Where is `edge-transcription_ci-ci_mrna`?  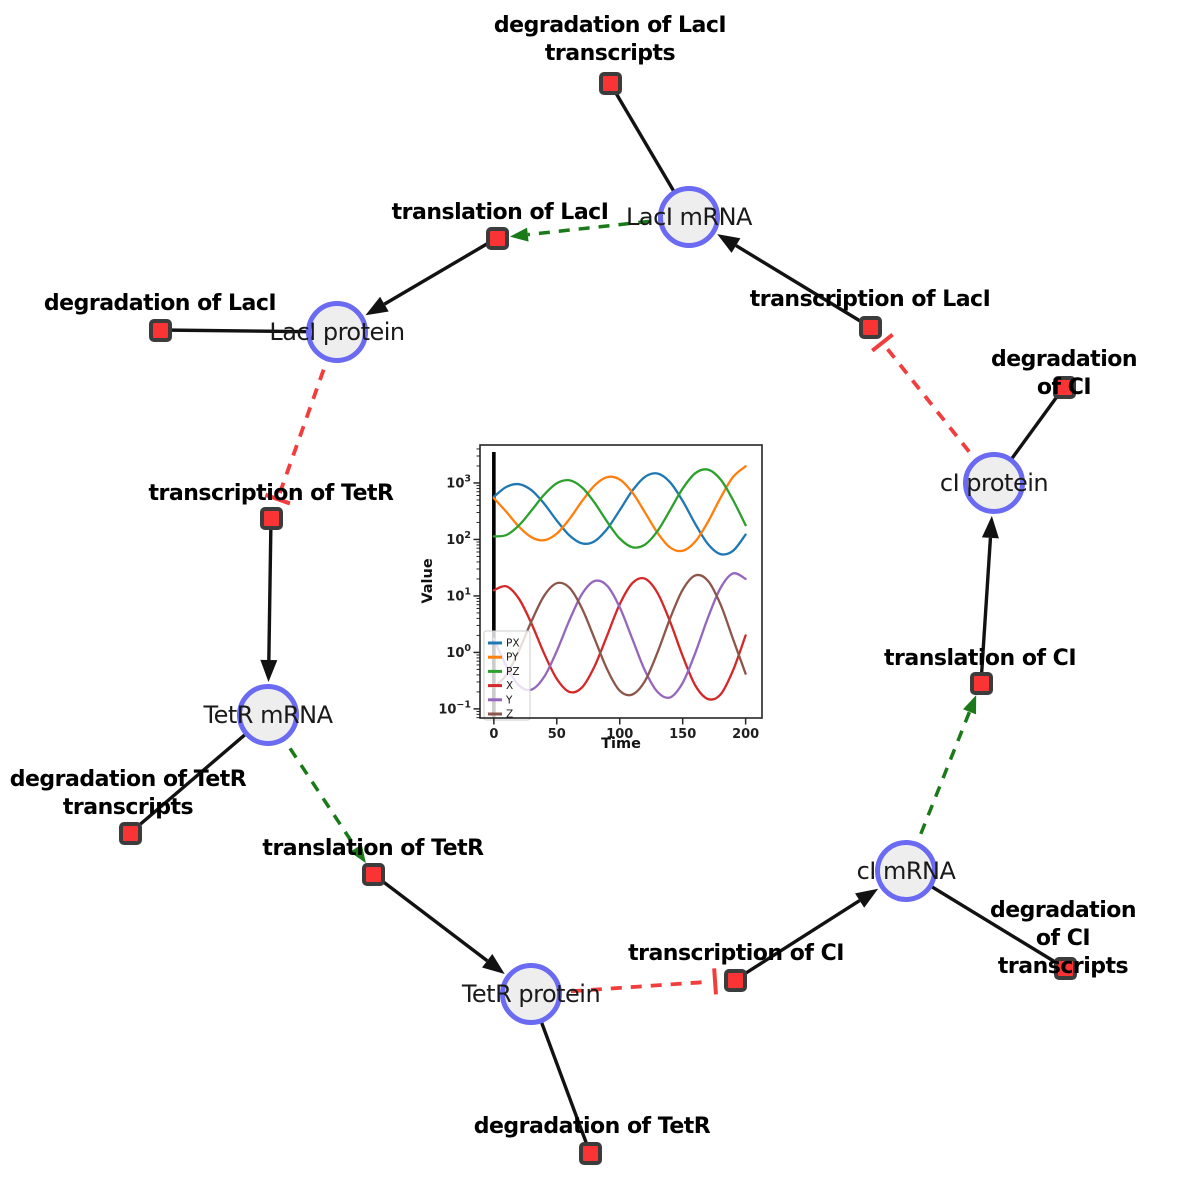
edge-transcription_ci-ci_mrna is located at coordinates (806, 935).